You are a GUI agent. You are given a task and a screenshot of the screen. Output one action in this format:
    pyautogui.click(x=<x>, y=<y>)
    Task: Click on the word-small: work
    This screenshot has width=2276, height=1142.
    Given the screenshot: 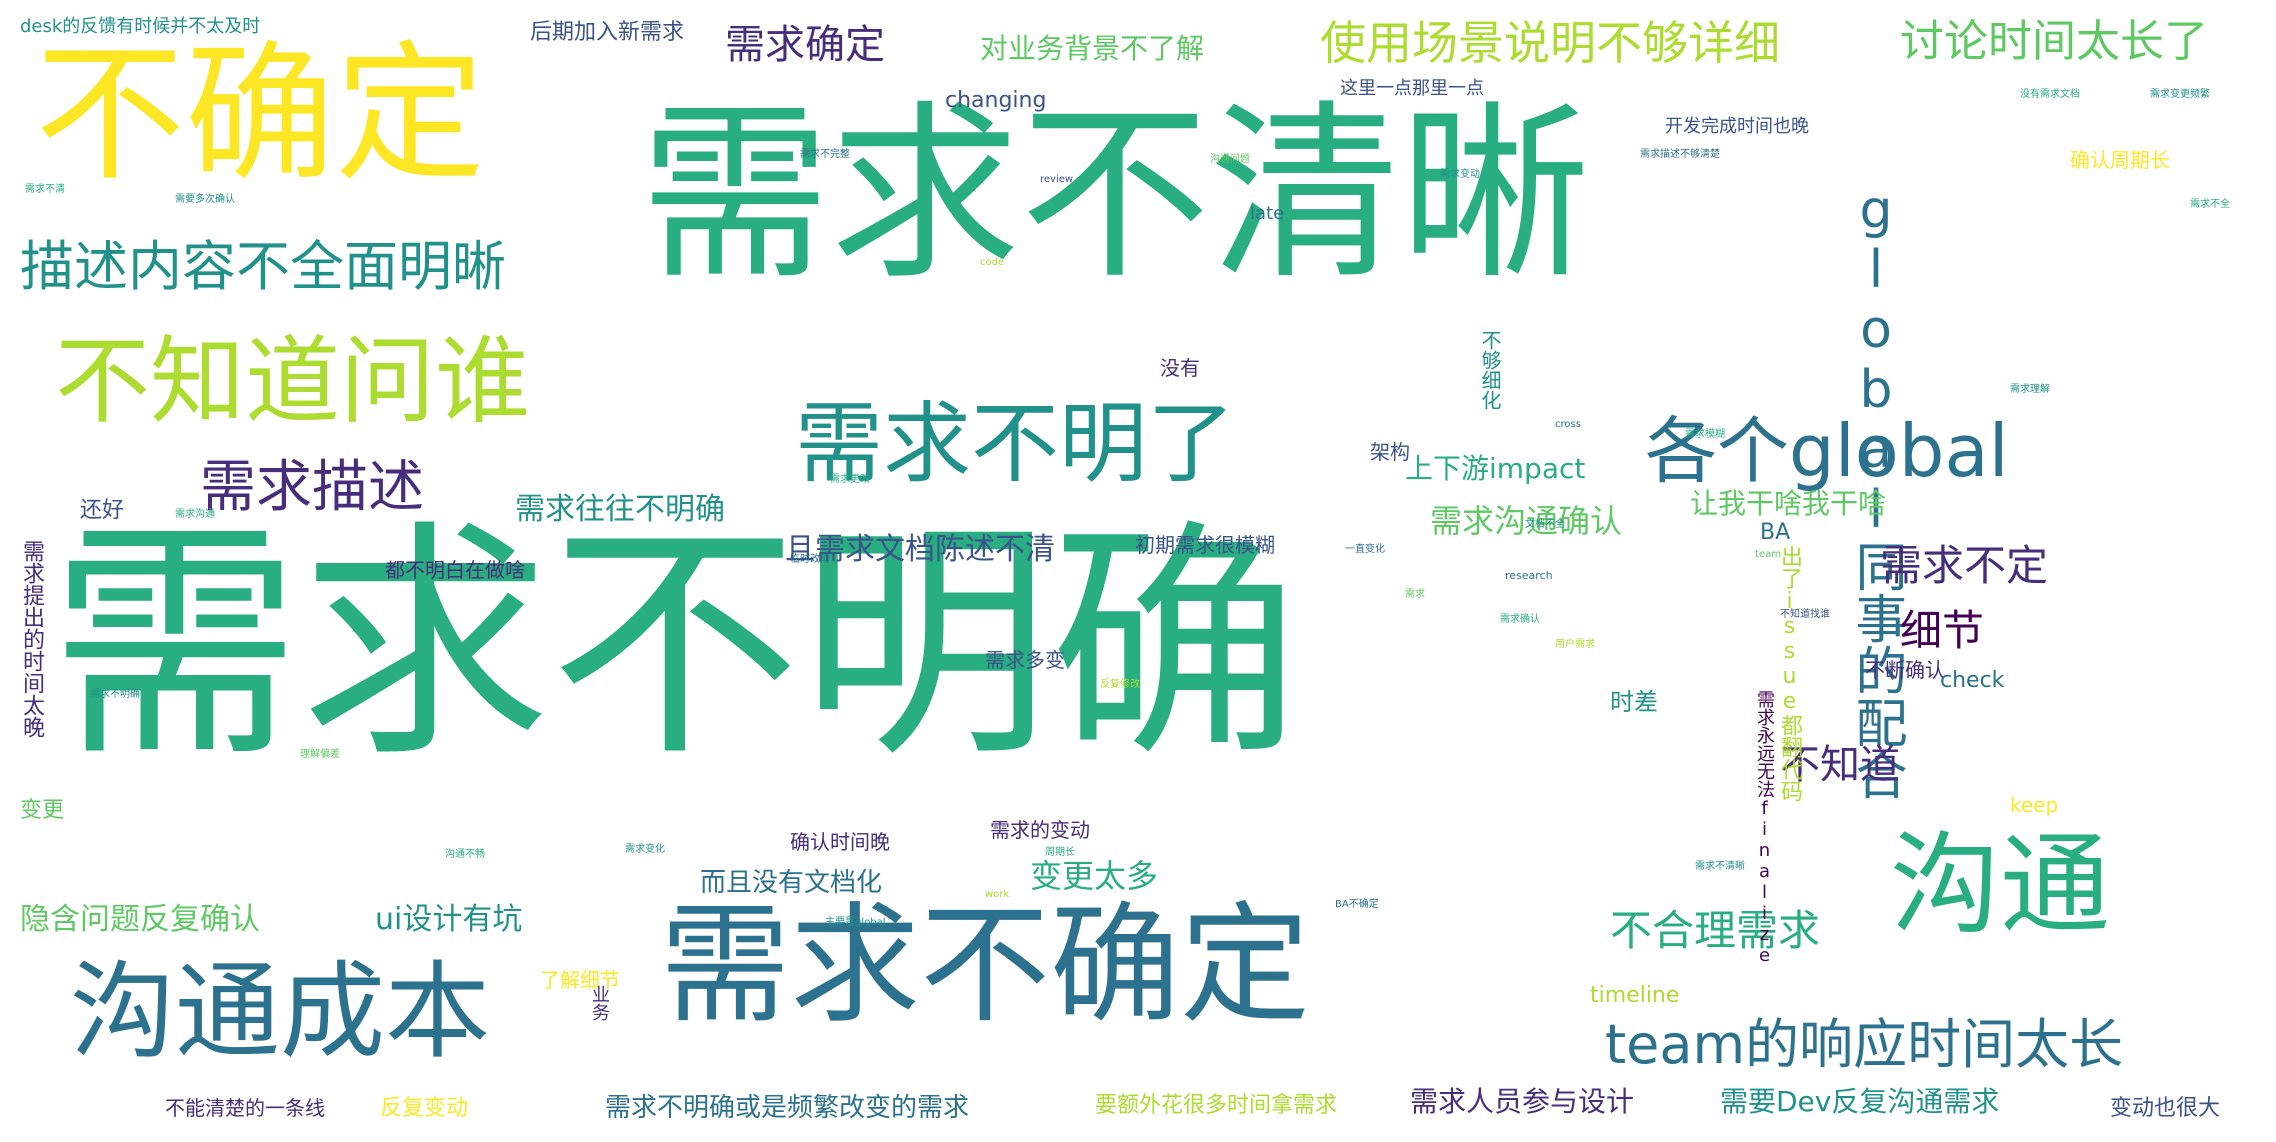 What is the action you would take?
    pyautogui.click(x=997, y=894)
    